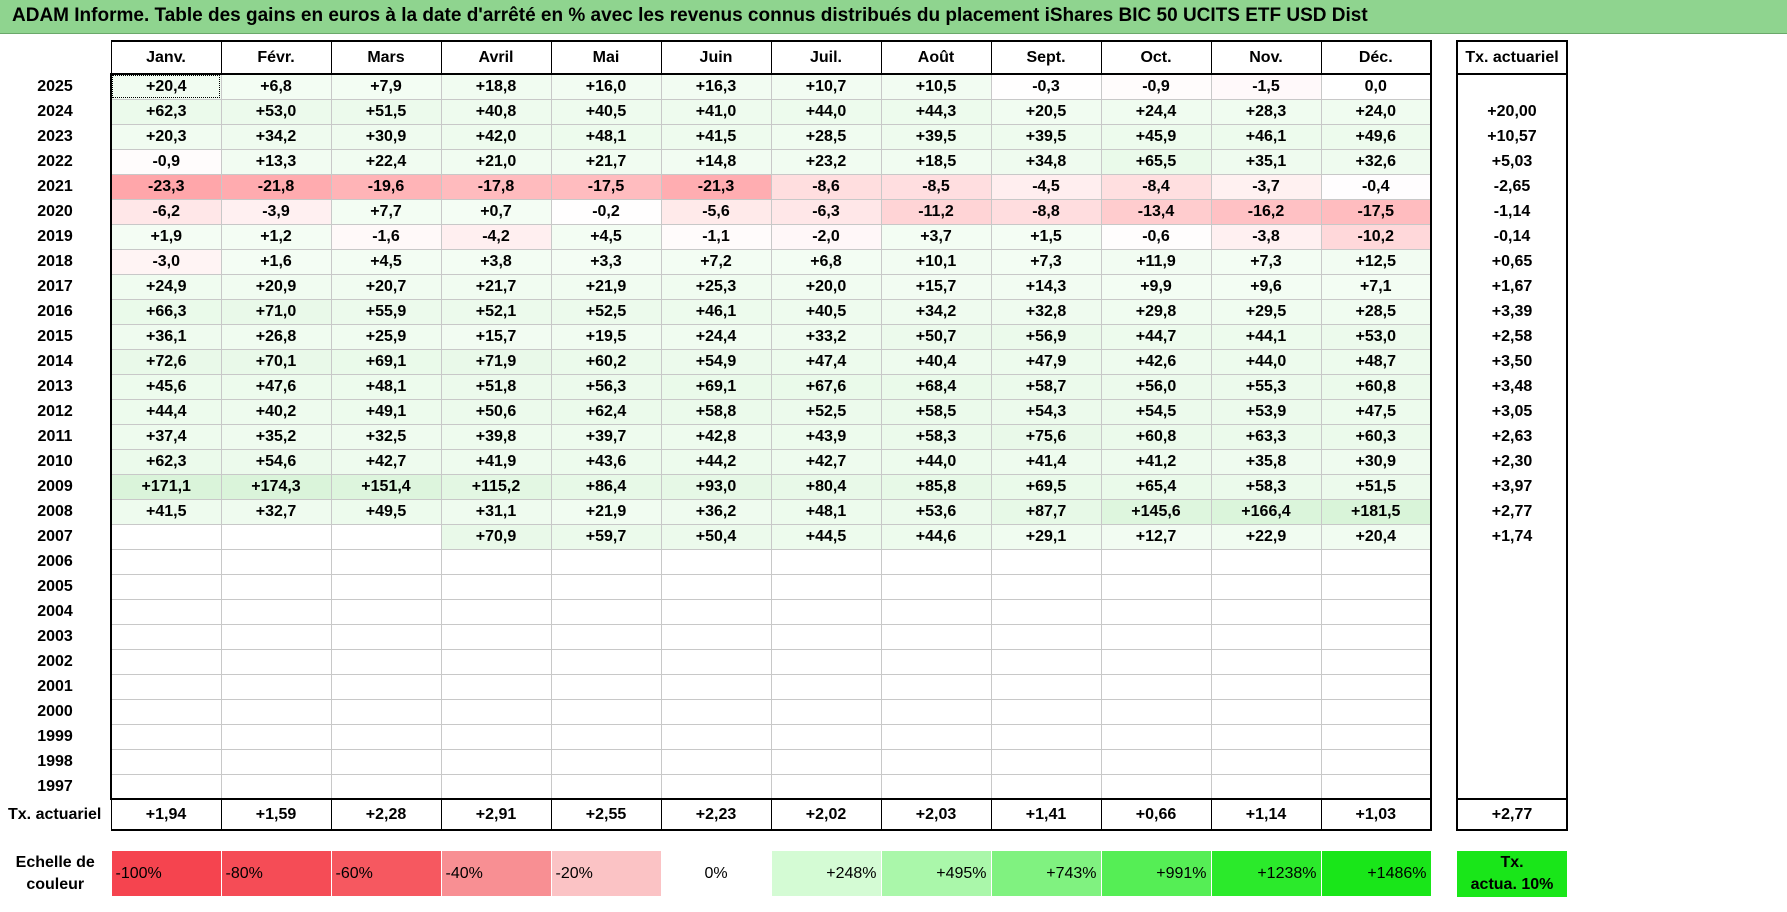 The width and height of the screenshot is (1787, 912). Describe the element at coordinates (386, 361) in the screenshot. I see `table-cell: +69,1` at that location.